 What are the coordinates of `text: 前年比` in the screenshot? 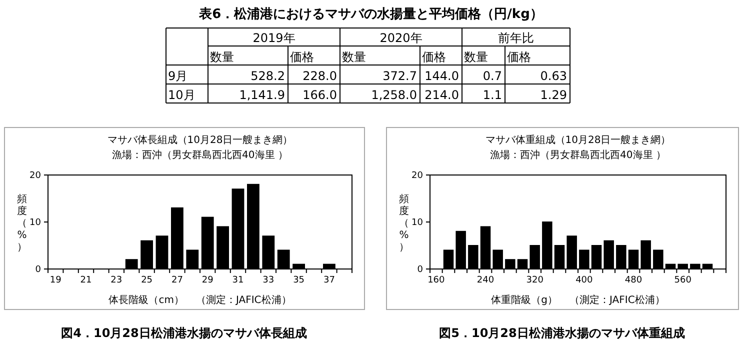 It's located at (516, 38).